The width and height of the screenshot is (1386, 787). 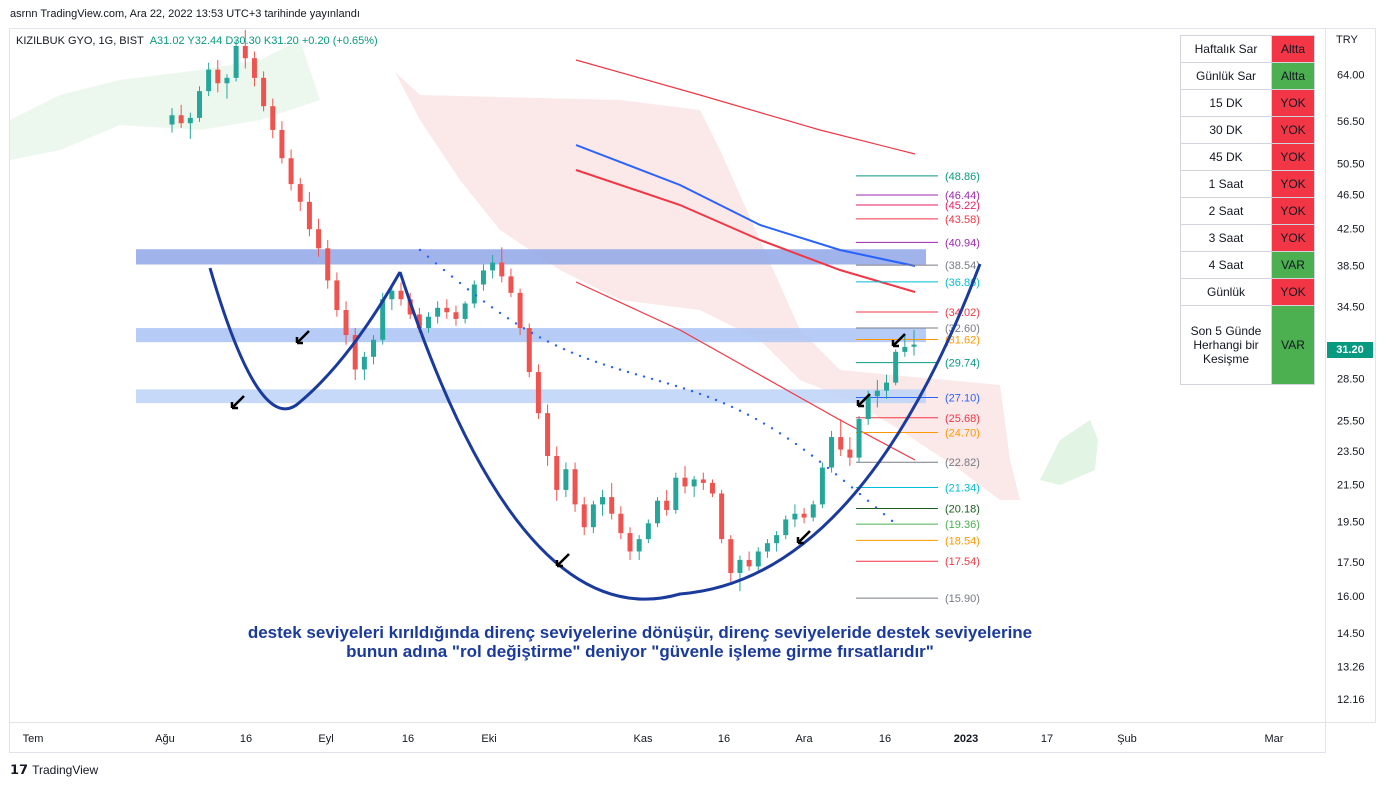 What do you see at coordinates (1351, 195) in the screenshot?
I see `y-tick-label: 46.50` at bounding box center [1351, 195].